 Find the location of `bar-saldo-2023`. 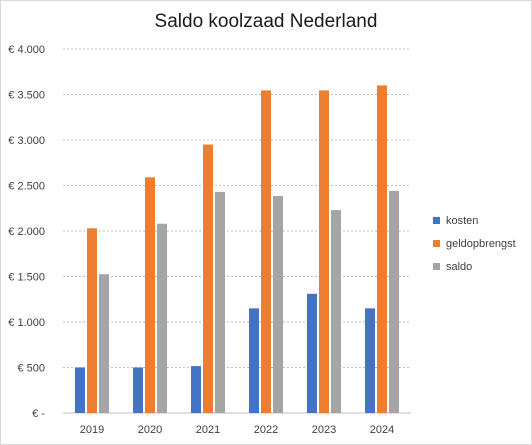

bar-saldo-2023 is located at coordinates (336, 311).